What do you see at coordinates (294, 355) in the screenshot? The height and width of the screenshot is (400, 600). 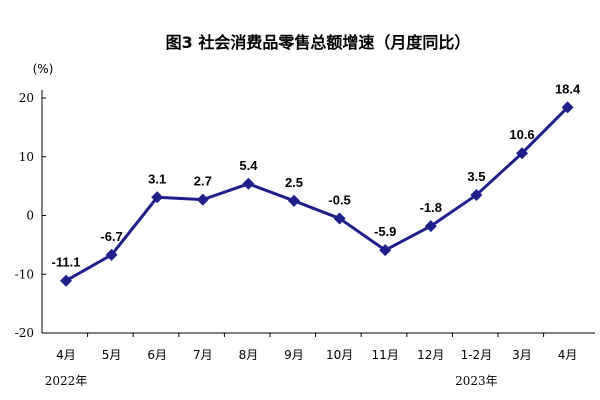 I see `x-tick-label: 9月` at bounding box center [294, 355].